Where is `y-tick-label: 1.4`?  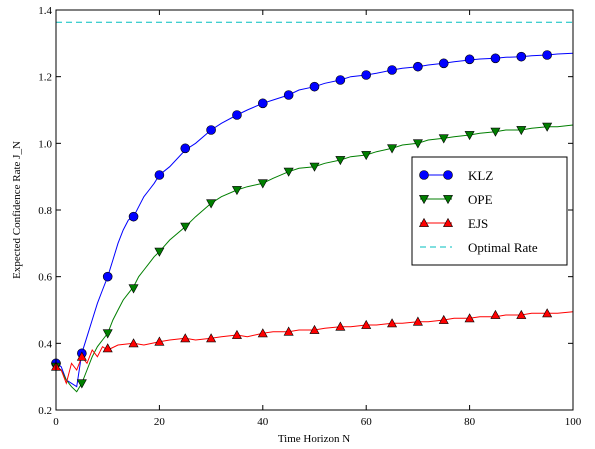
y-tick-label: 1.4 is located at coordinates (45, 11).